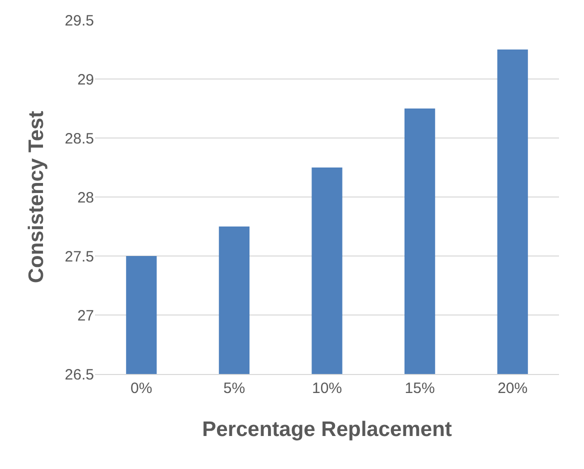  Describe the element at coordinates (141, 388) in the screenshot. I see `x-tick-label: 0%` at that location.